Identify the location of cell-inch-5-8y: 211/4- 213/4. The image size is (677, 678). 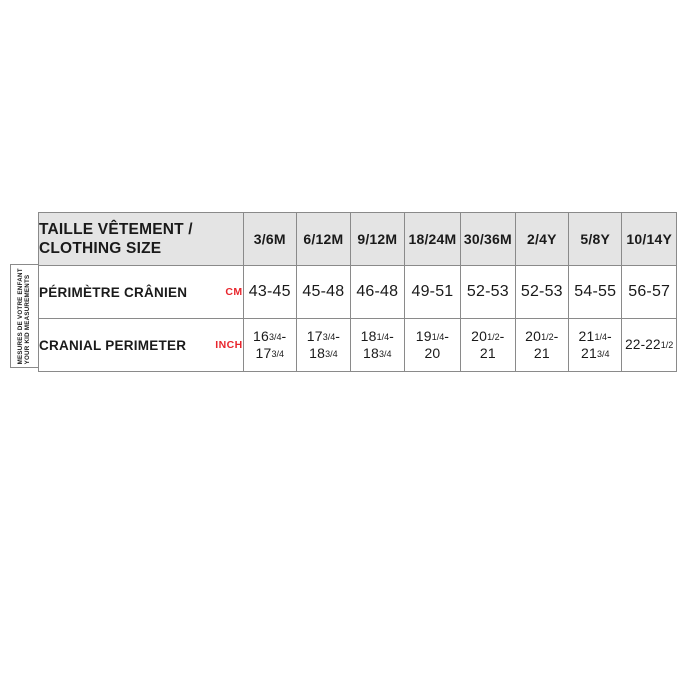
(595, 345).